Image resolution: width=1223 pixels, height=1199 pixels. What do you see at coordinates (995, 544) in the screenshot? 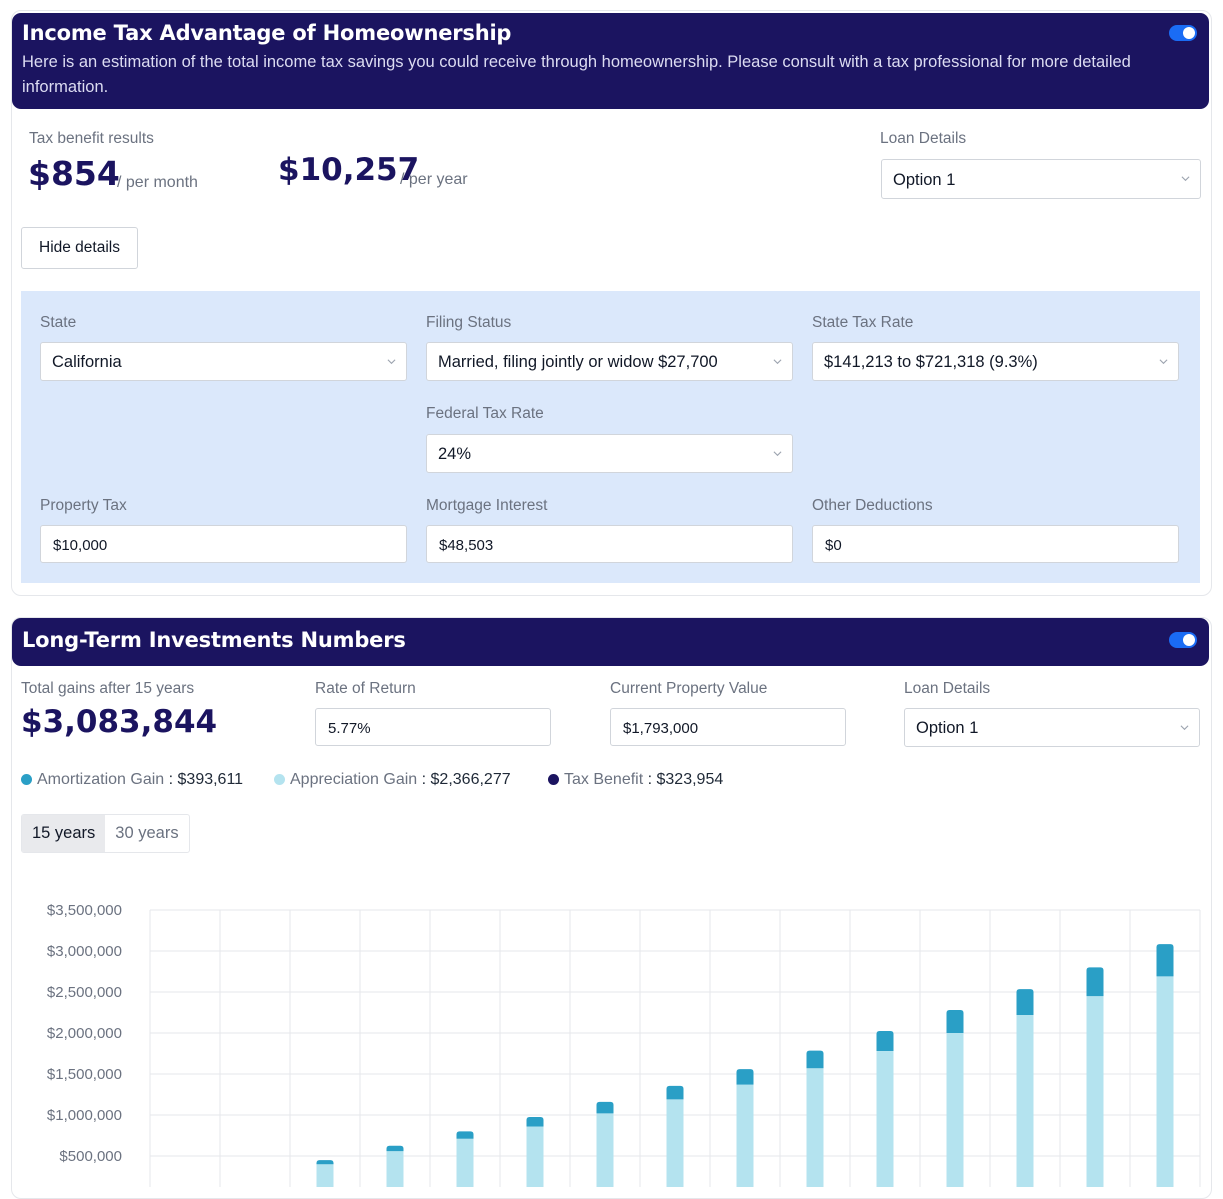
I see `other-deductions-input: $0` at bounding box center [995, 544].